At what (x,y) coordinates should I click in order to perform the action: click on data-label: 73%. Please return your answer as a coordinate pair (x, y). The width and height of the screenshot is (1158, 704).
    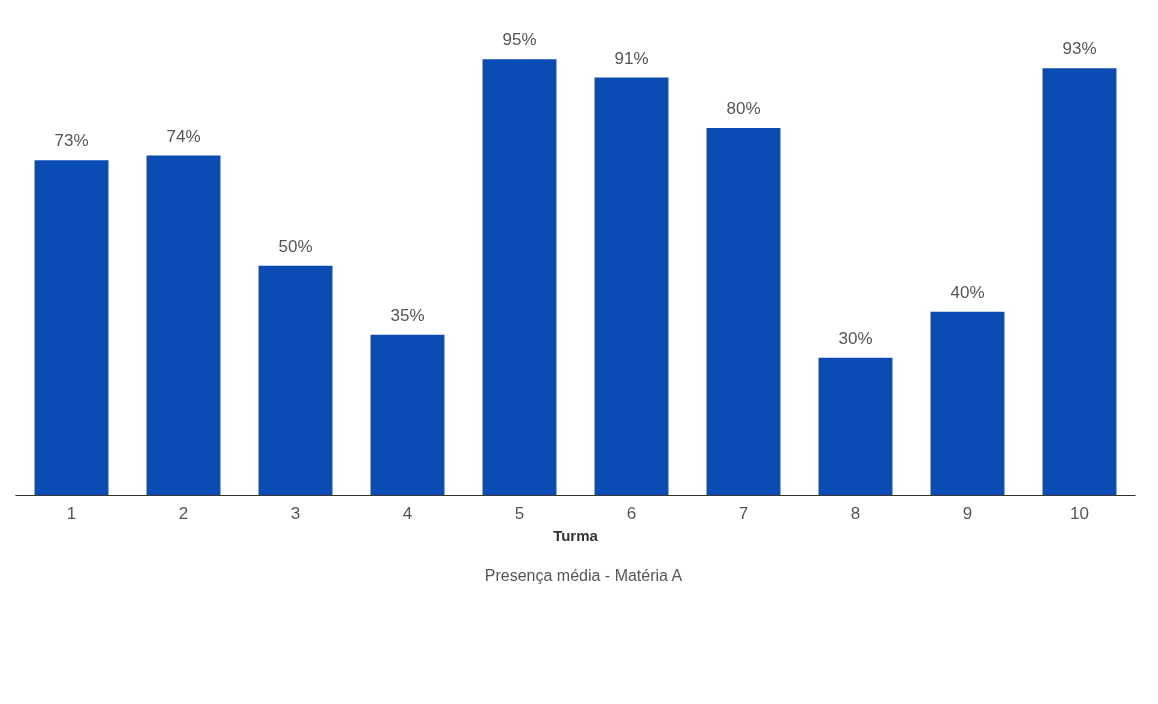
    Looking at the image, I should click on (71, 141).